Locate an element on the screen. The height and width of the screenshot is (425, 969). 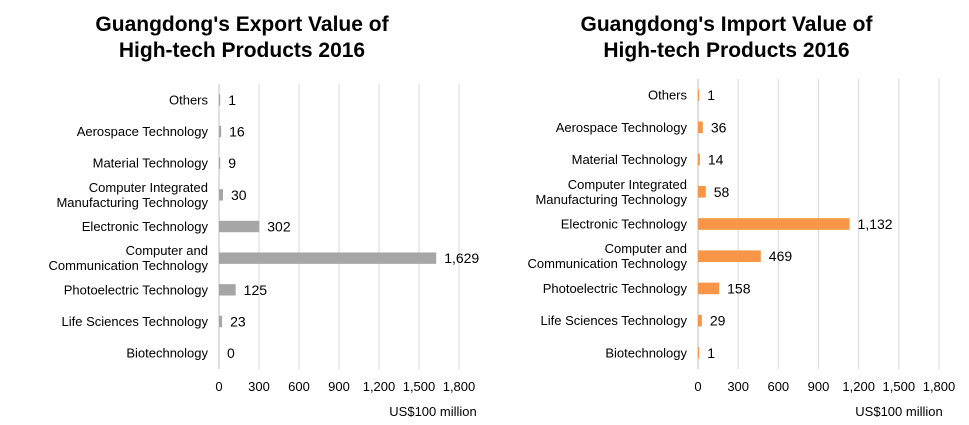
data-label: 125 is located at coordinates (256, 290).